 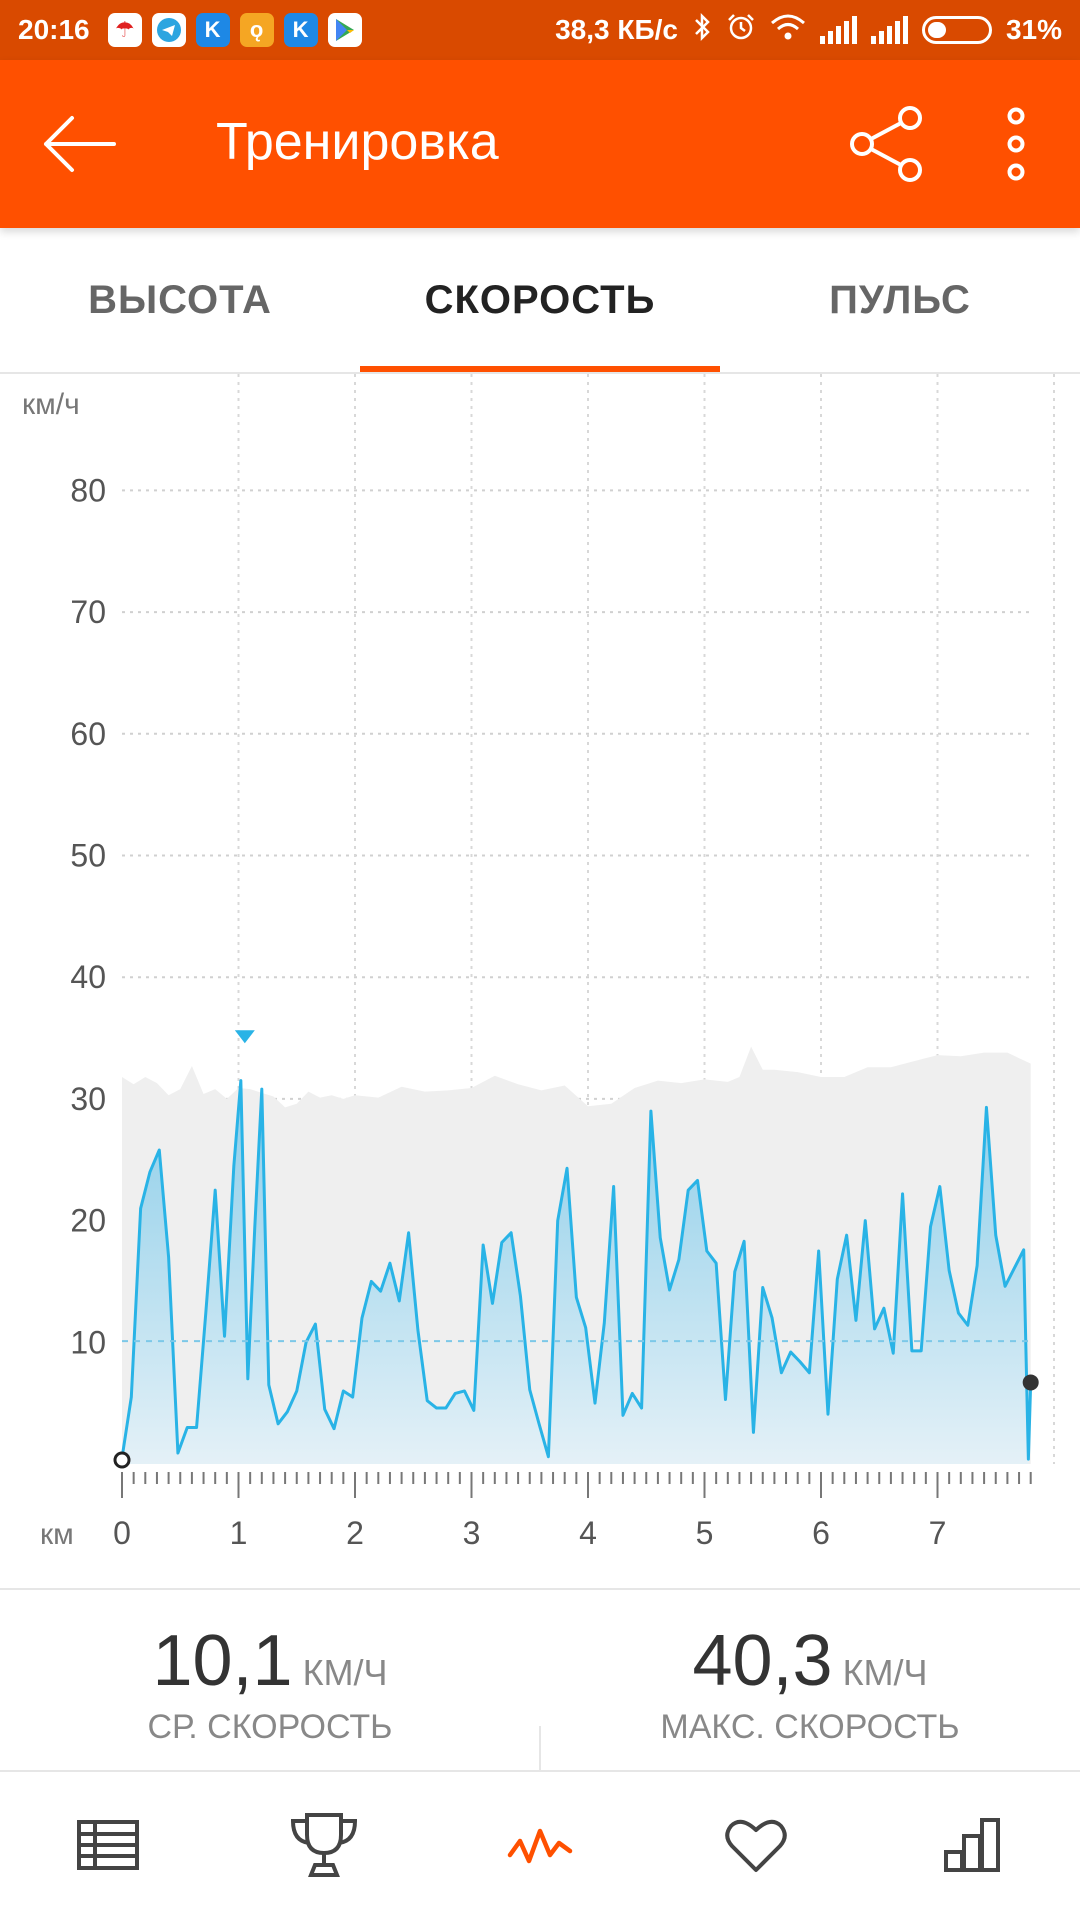 What do you see at coordinates (88, 734) in the screenshot?
I see `y-tick-label: 60` at bounding box center [88, 734].